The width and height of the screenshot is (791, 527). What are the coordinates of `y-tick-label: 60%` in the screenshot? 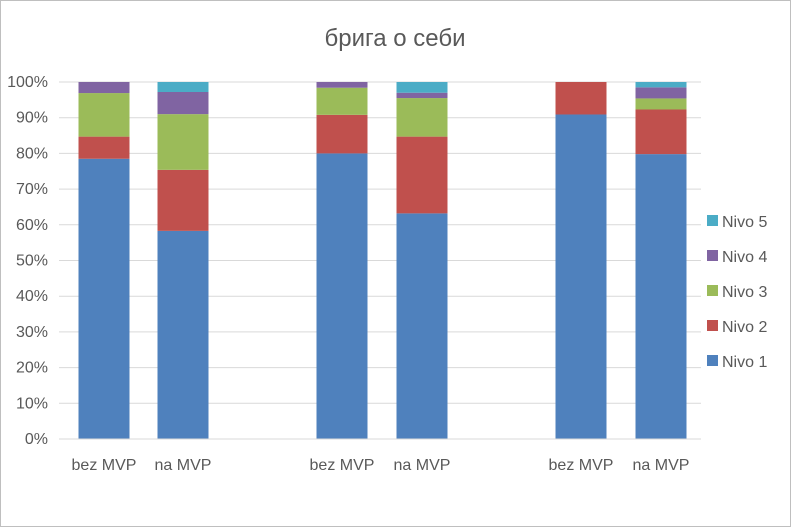 It's located at (32, 225).